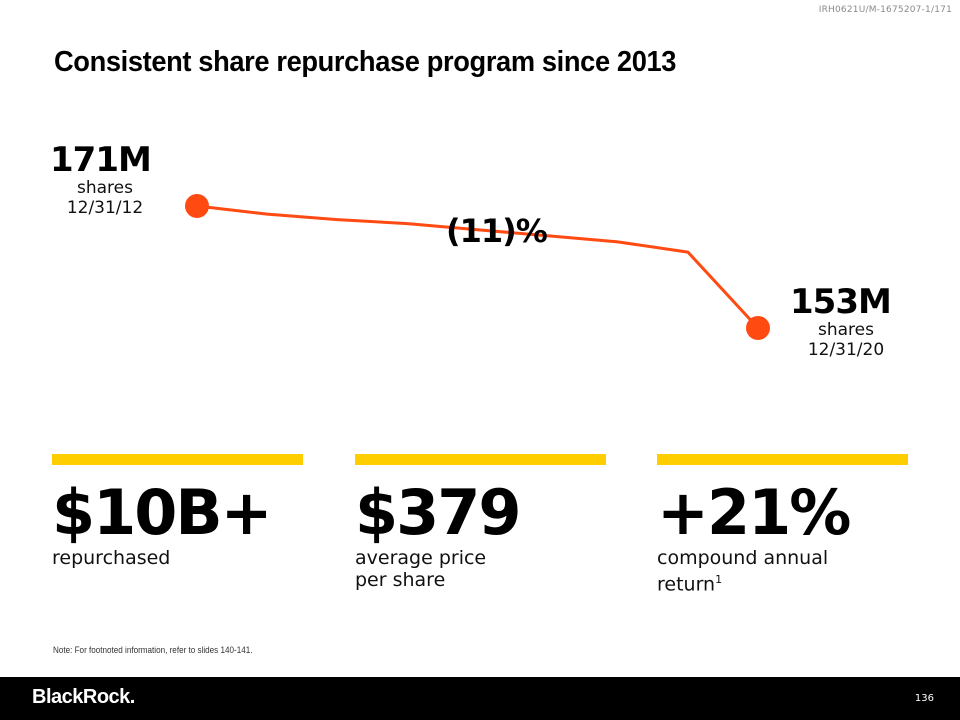  I want to click on stat-average-price: $379 average price per share, so click(480, 522).